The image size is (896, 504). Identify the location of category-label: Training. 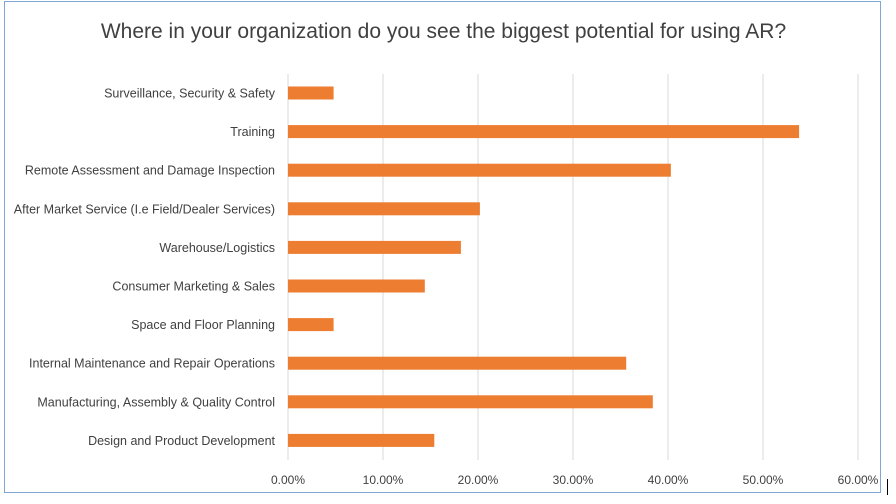
(252, 132).